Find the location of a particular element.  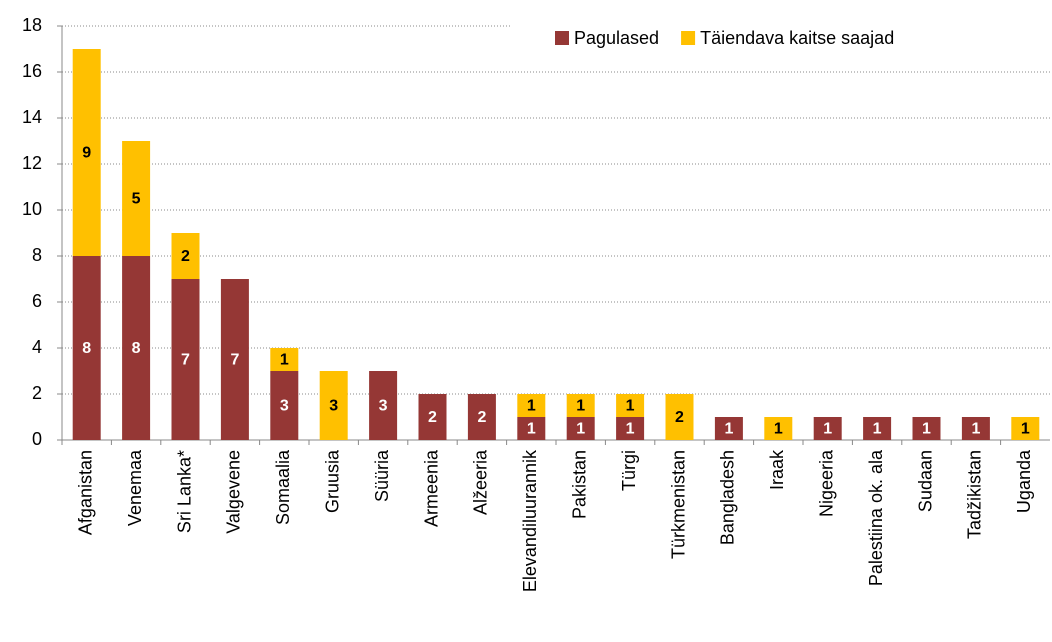

y-tick-label: 14 is located at coordinates (32, 117).